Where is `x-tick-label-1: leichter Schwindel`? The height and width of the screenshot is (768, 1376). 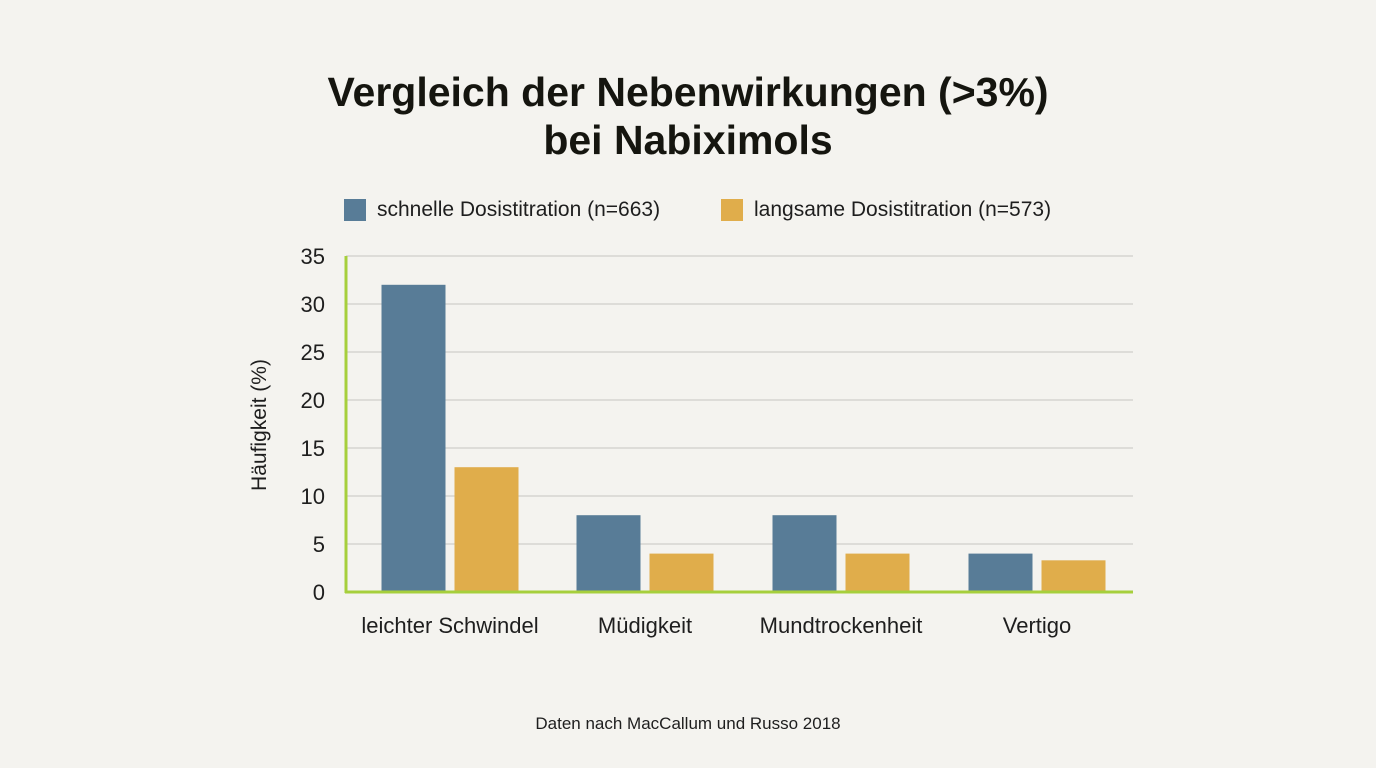 x-tick-label-1: leichter Schwindel is located at coordinates (449, 625).